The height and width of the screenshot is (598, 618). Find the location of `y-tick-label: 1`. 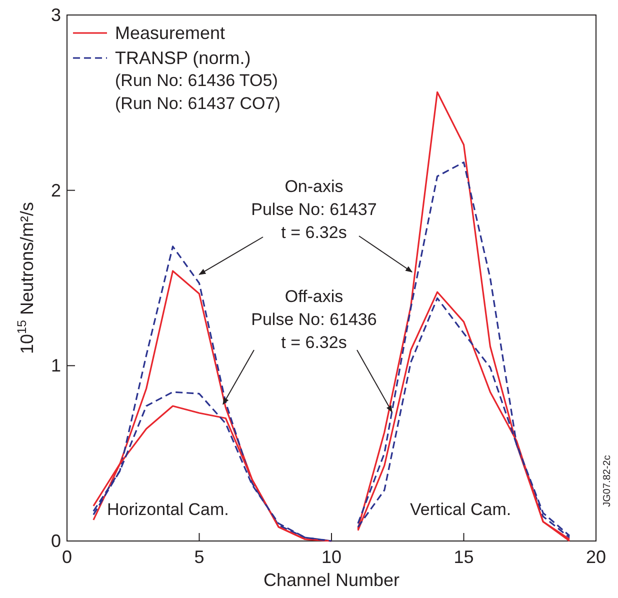

y-tick-label: 1 is located at coordinates (55, 366).